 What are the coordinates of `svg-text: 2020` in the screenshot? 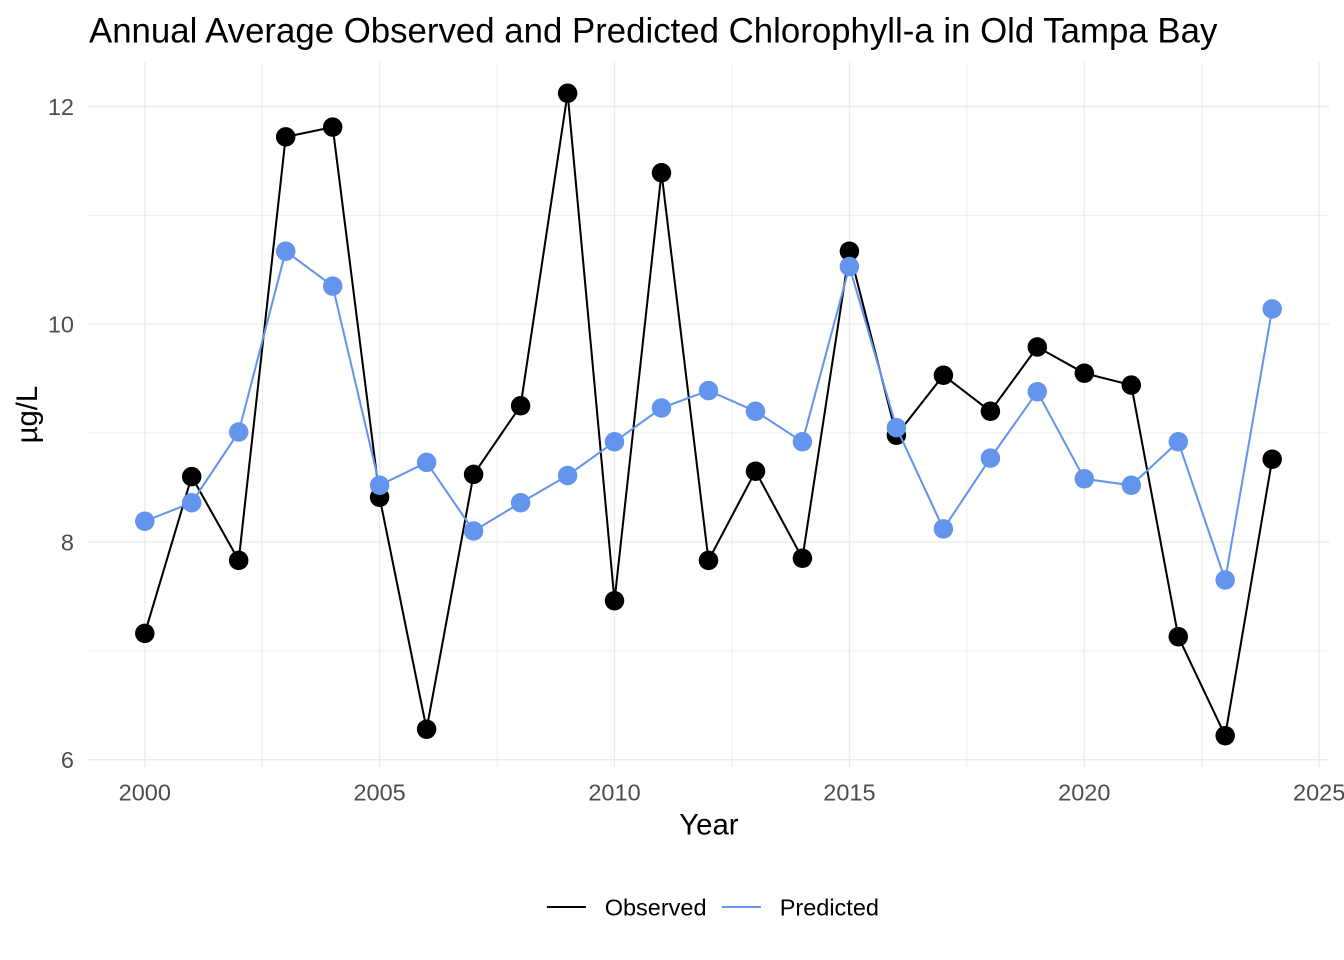 It's located at (1084, 793).